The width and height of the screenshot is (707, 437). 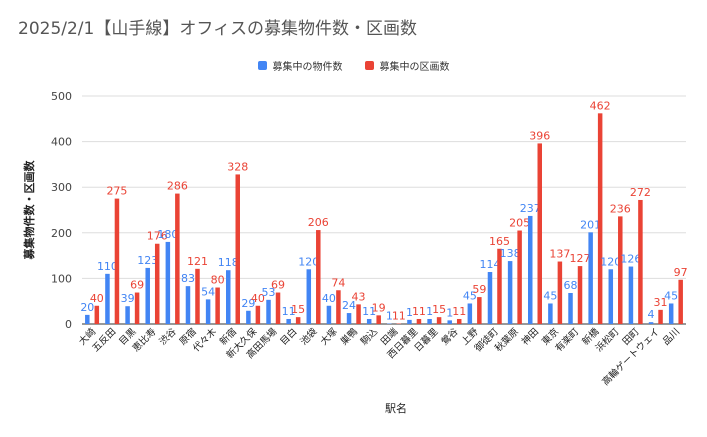 What do you see at coordinates (559, 254) in the screenshot?
I see `data-label: 137` at bounding box center [559, 254].